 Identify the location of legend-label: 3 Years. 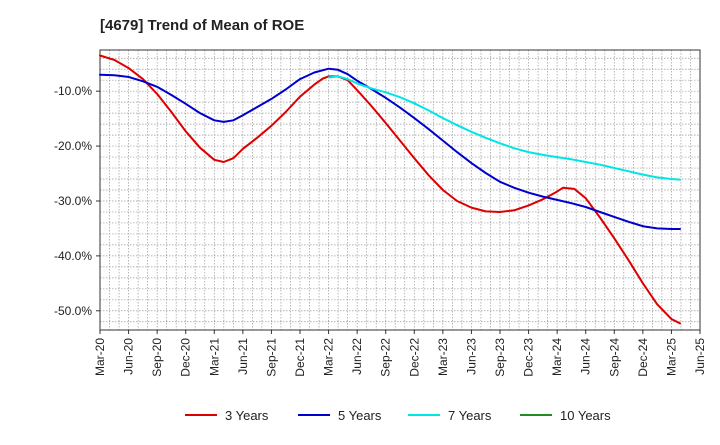
(247, 415).